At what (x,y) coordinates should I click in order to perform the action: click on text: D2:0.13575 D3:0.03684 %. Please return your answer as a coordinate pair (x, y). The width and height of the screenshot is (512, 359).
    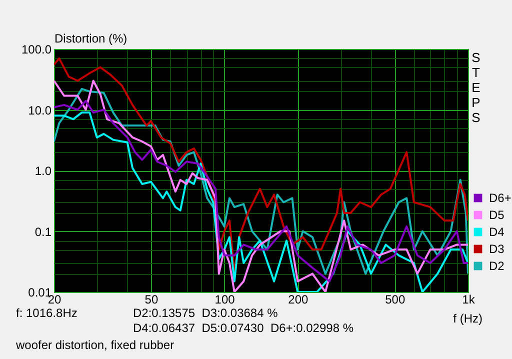
    Looking at the image, I should click on (205, 313).